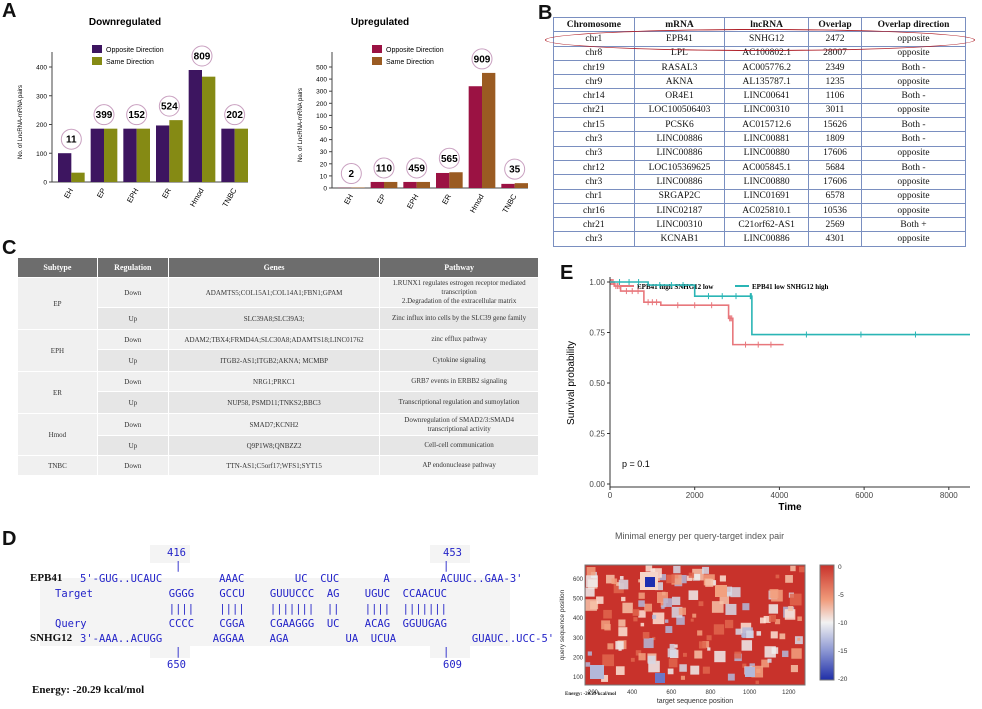 Image resolution: width=982 pixels, height=709 pixels. I want to click on table-row: chr21 LOC100506403 LINC00310 3011 opposite, so click(759, 110).